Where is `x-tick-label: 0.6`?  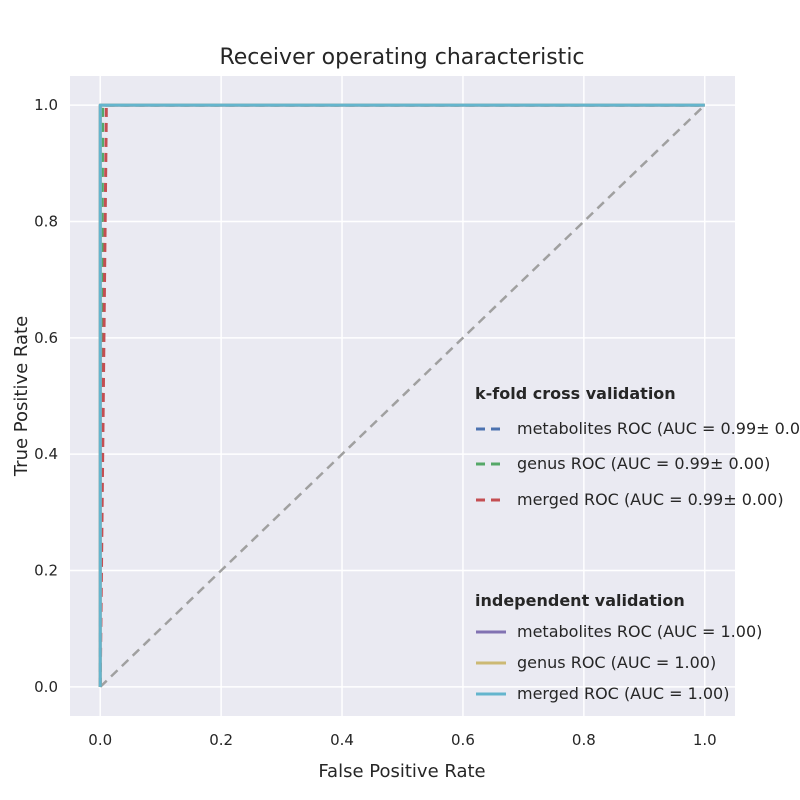 x-tick-label: 0.6 is located at coordinates (463, 740).